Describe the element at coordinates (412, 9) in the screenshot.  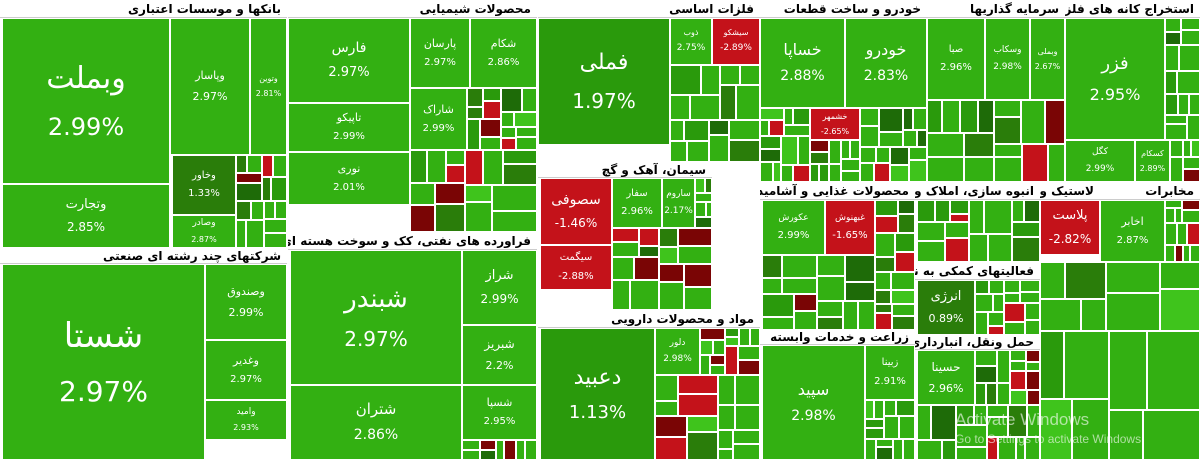
I see `sector-title: محصولات شیمیایی` at that location.